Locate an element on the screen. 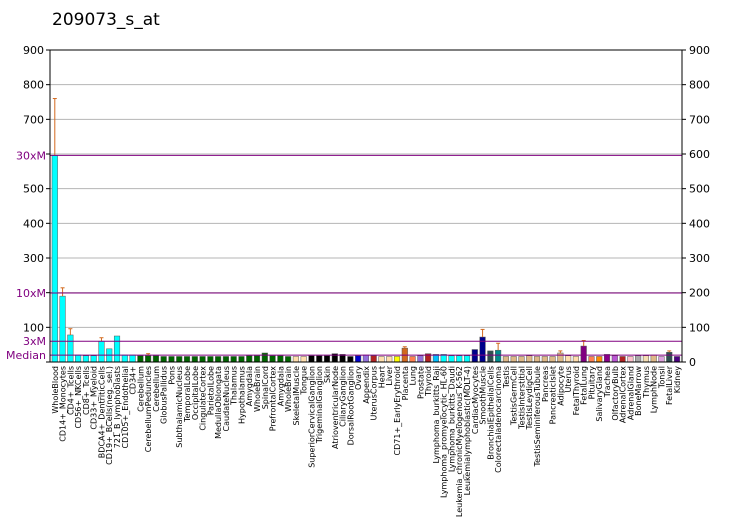 The width and height of the screenshot is (732, 530). y-tick-label-right: 500 is located at coordinates (699, 189).